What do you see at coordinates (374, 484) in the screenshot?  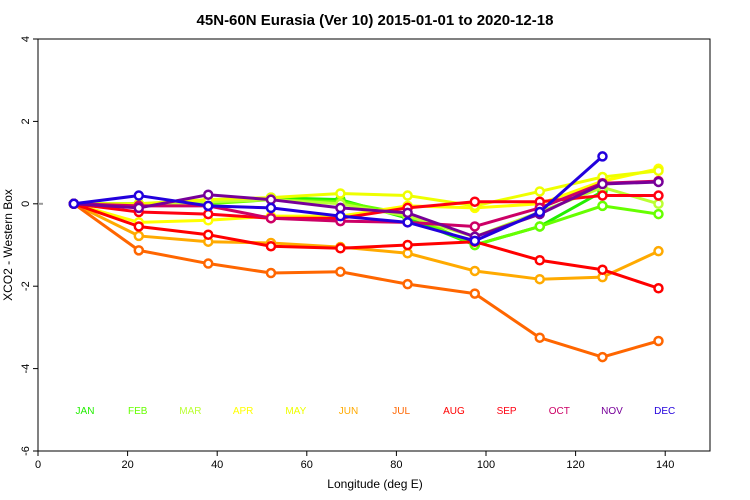 I see `x-axis-label: Longitude (deg E)` at bounding box center [374, 484].